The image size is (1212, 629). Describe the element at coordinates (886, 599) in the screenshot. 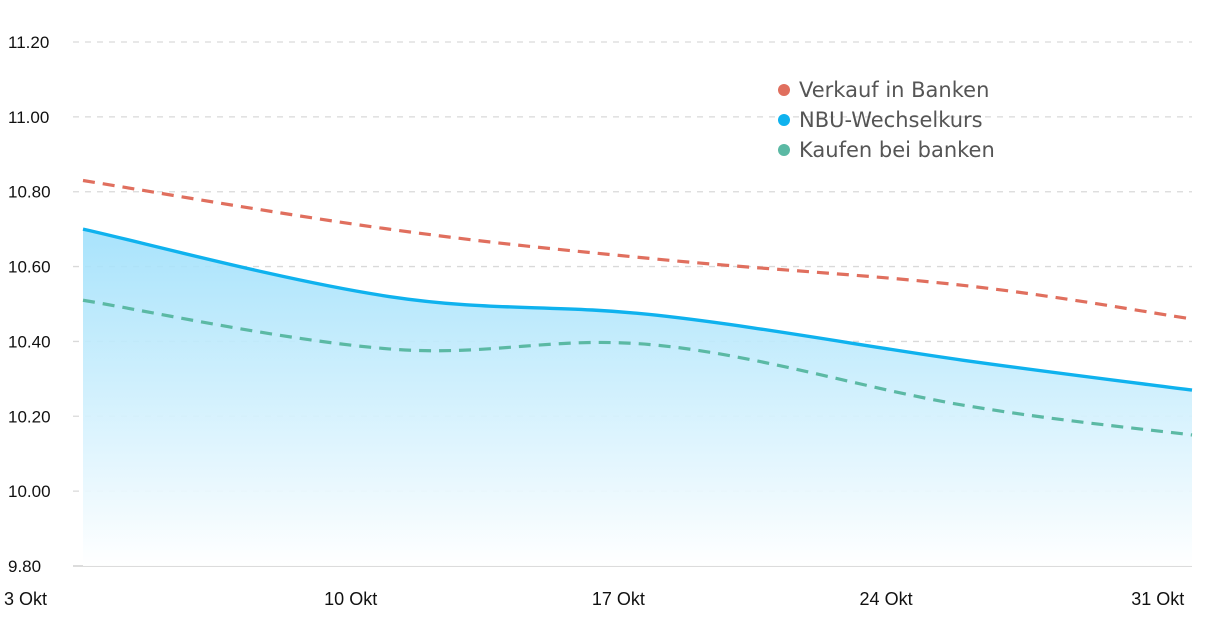

I see `x-tick-label: 24 Okt` at that location.